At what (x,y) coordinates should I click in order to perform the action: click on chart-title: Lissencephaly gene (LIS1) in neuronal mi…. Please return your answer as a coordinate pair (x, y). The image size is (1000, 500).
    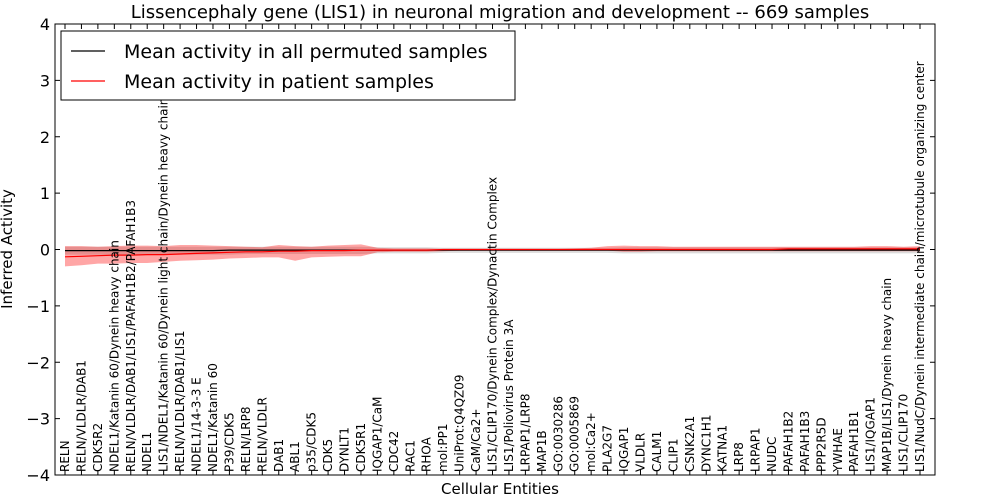
    Looking at the image, I should click on (500, 12).